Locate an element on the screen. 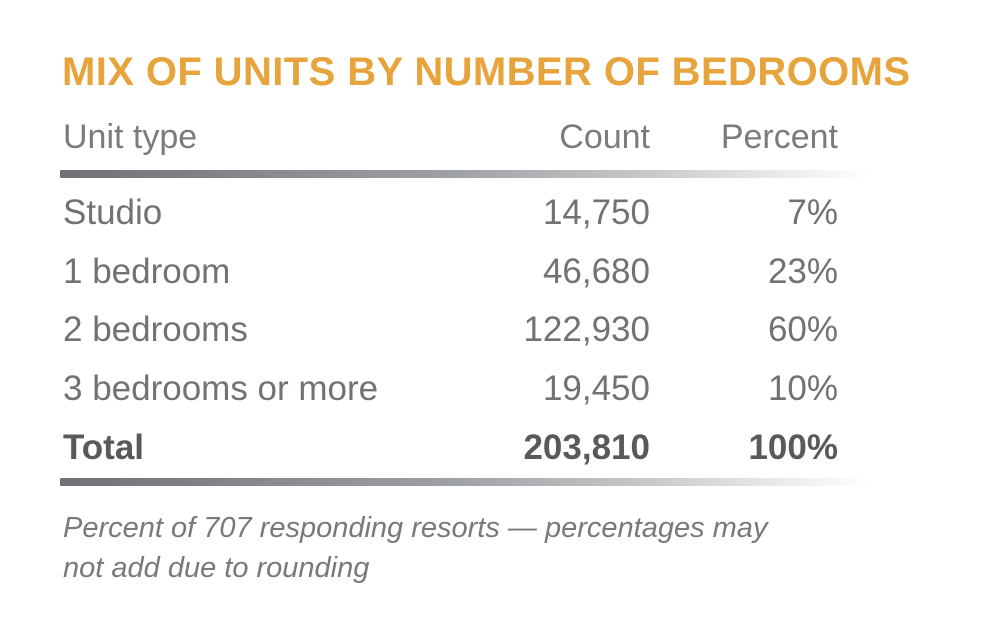 The height and width of the screenshot is (638, 1005). divider-top is located at coordinates (466, 174).